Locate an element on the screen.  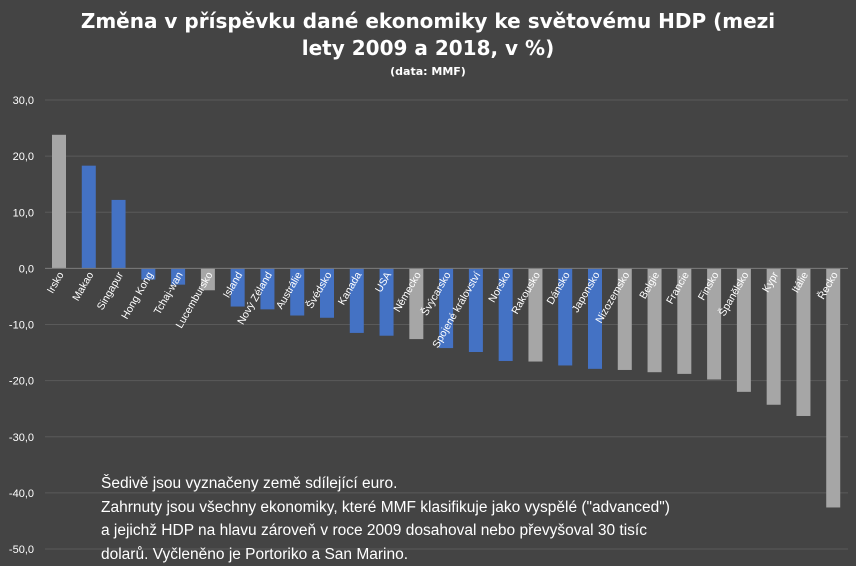
y-tick-label: 30,0 is located at coordinates (23, 101).